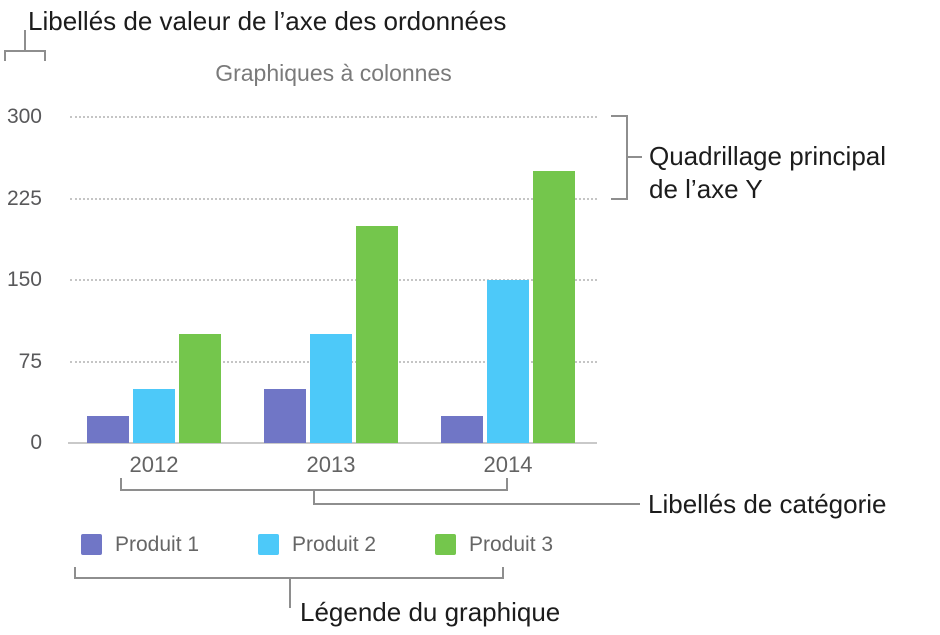  Describe the element at coordinates (154, 464) in the screenshot. I see `category-label-2012: 2012` at that location.